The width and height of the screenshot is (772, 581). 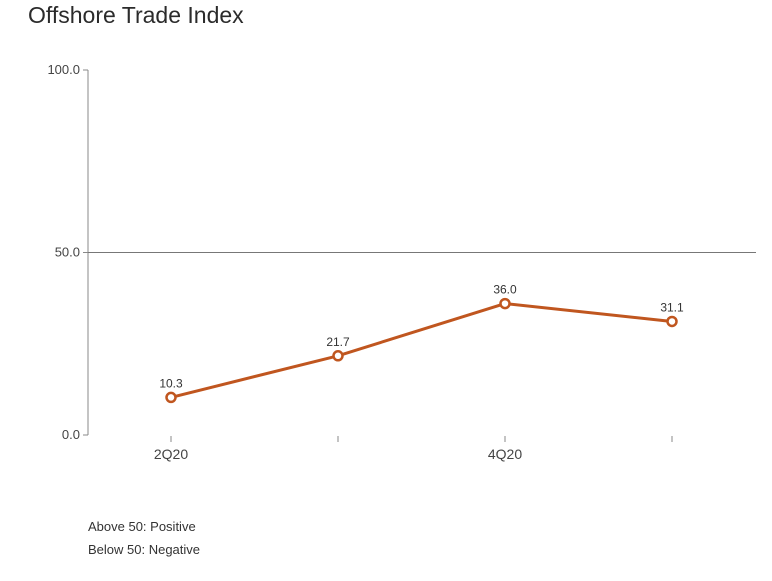 What do you see at coordinates (505, 454) in the screenshot?
I see `x-tick-label: 4Q20` at bounding box center [505, 454].